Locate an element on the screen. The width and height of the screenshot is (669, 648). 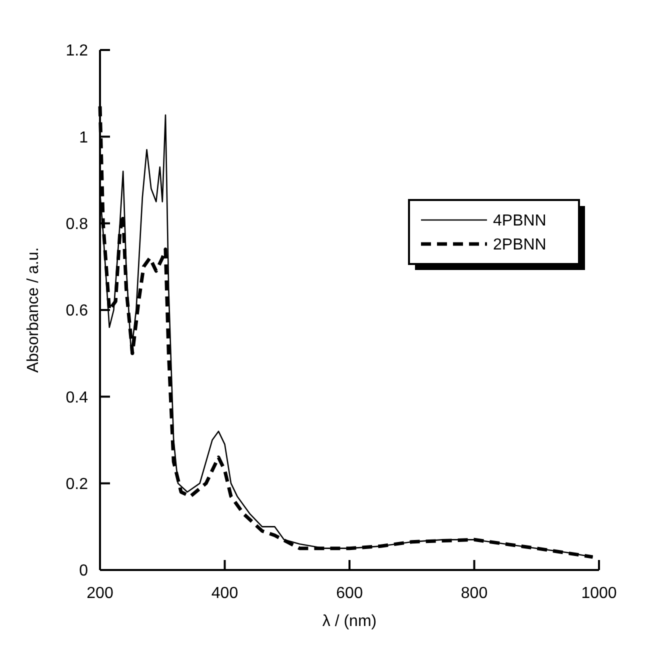
y-tick-label: 0.2 is located at coordinates (77, 484).